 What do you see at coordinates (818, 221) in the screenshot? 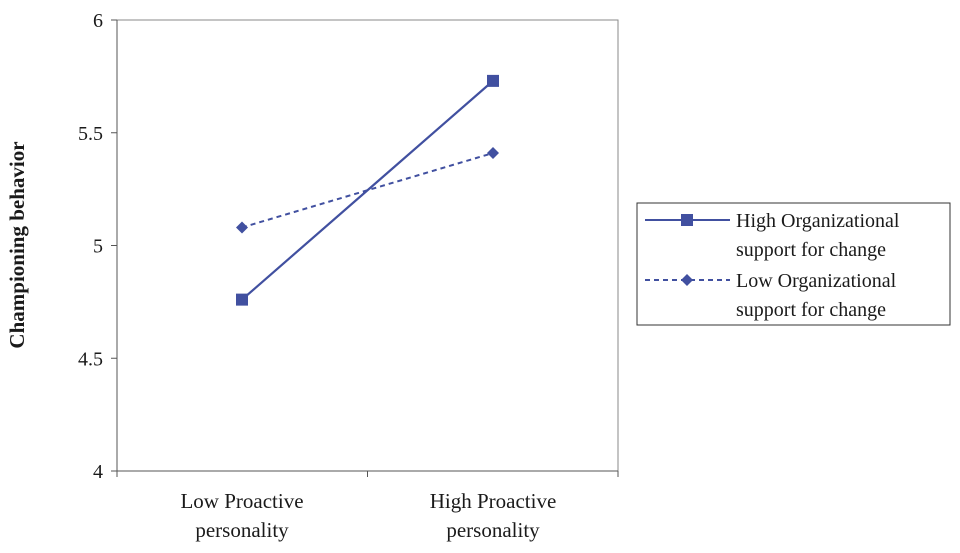
I see `legend-label: High Organizational` at bounding box center [818, 221].